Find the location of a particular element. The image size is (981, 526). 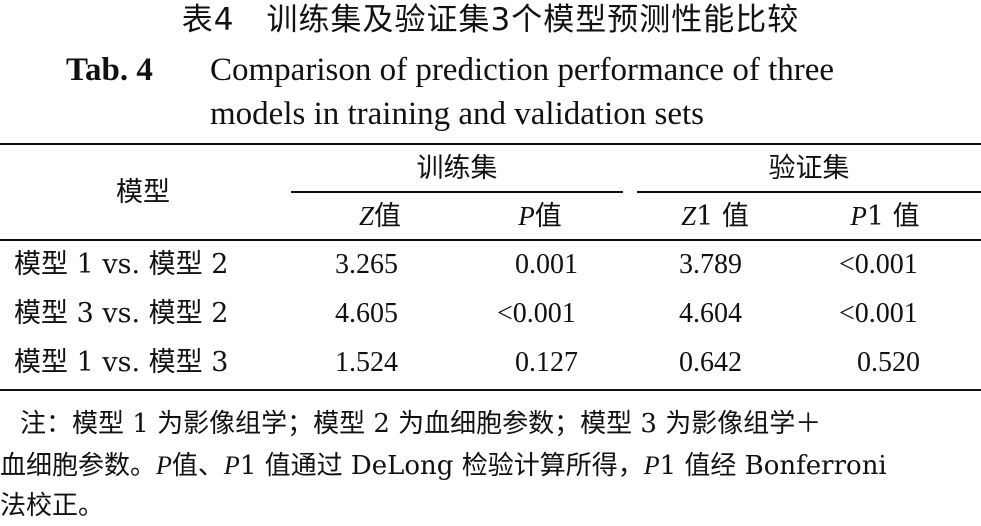

row-header-model: 模型 is located at coordinates (143, 192).